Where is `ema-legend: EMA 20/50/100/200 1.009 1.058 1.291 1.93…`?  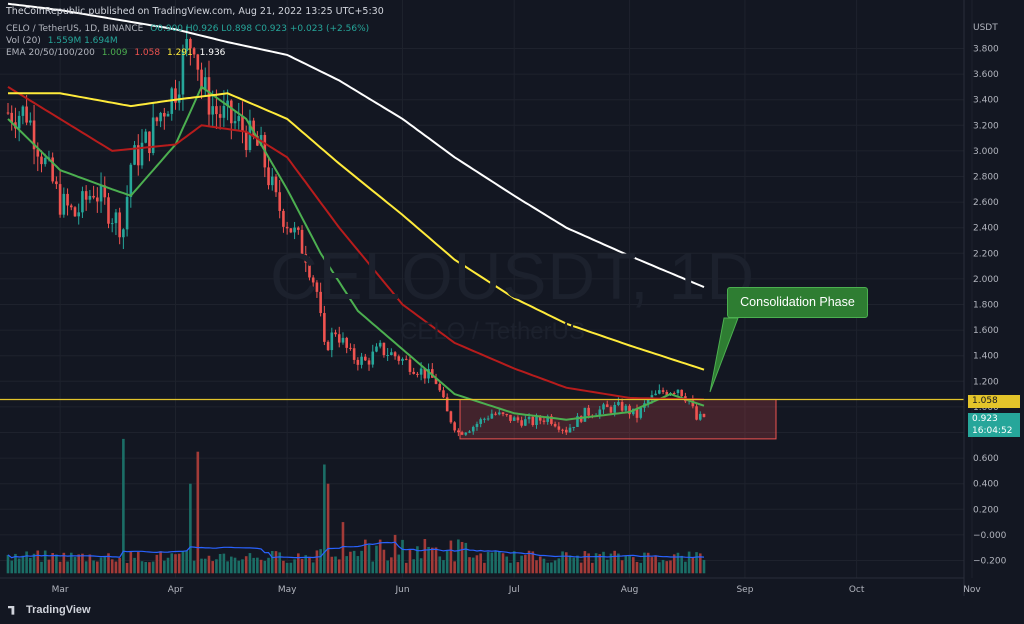 ema-legend: EMA 20/50/100/200 1.009 1.058 1.291 1.93… is located at coordinates (115, 53).